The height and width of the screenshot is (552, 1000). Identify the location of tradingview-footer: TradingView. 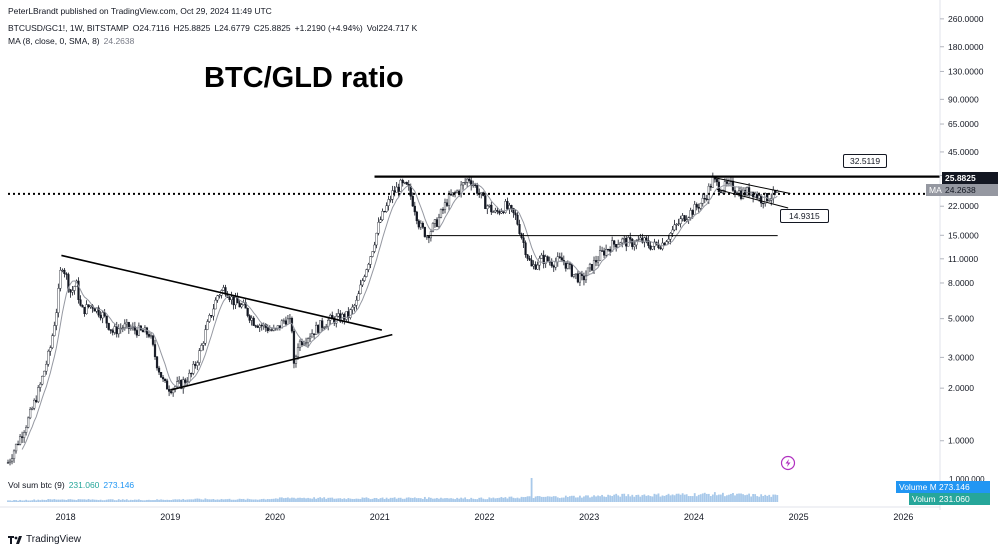
(44, 539).